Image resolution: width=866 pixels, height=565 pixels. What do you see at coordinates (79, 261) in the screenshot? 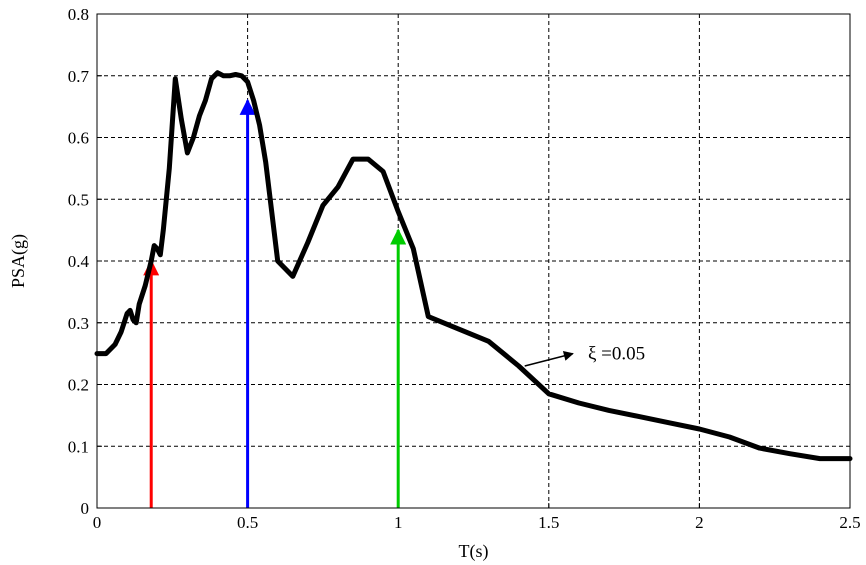
I see `y-tick-label: 0.4` at bounding box center [79, 261].